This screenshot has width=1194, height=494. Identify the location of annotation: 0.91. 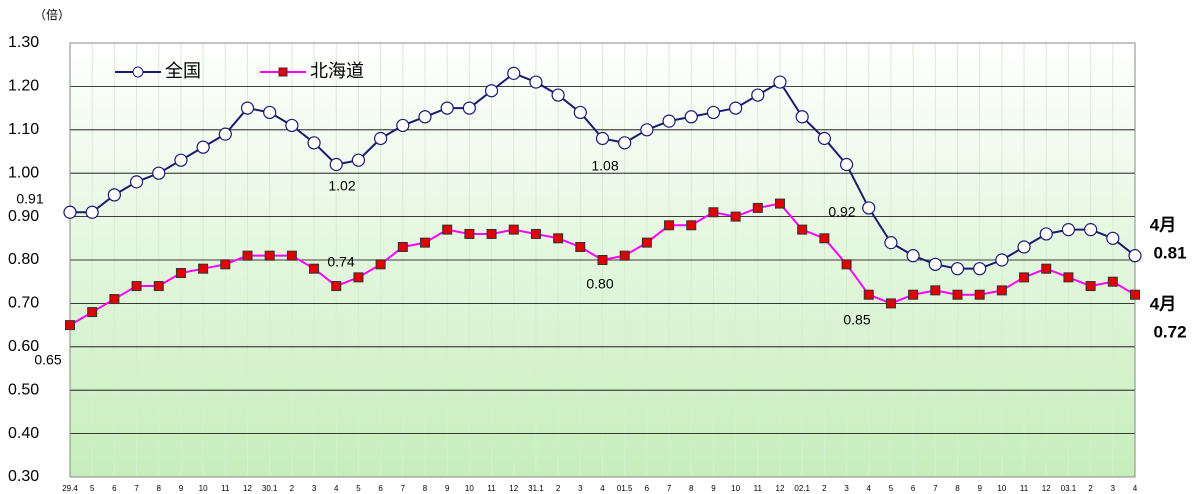
(29, 199).